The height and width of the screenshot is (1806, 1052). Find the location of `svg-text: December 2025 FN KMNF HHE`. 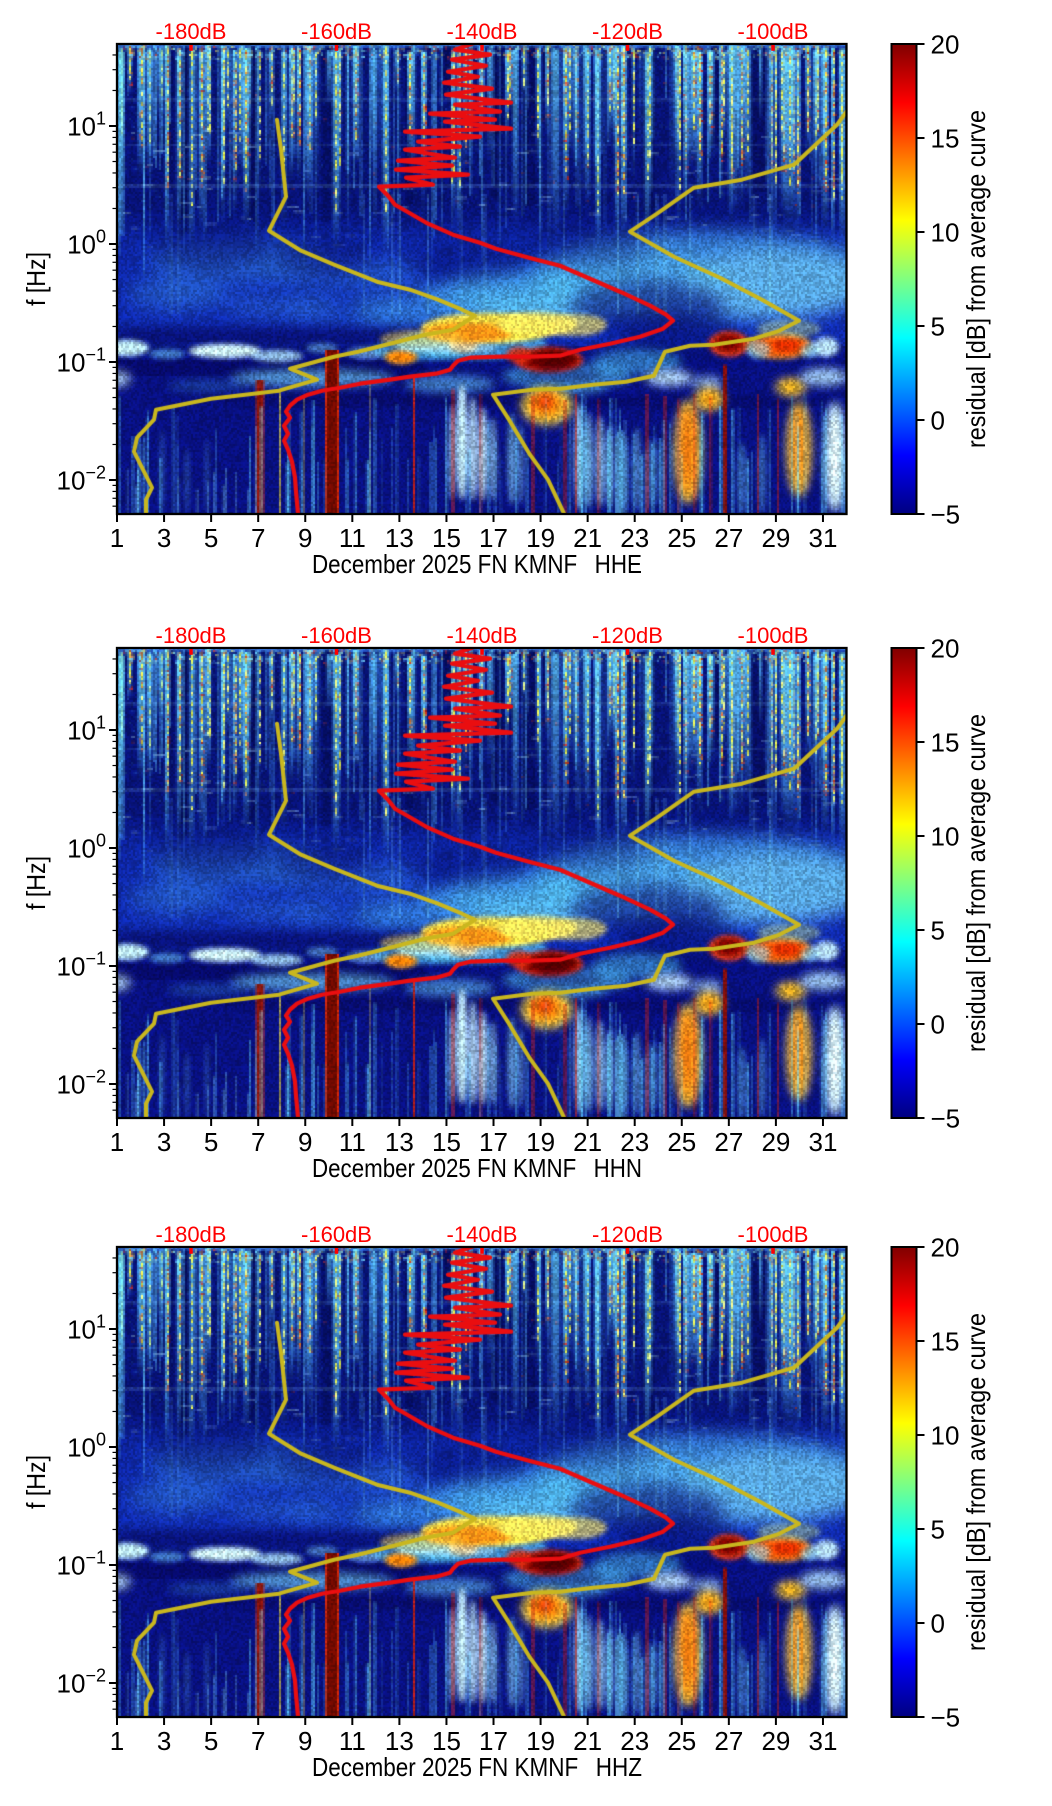

svg-text: December 2025 FN KMNF HHE is located at coordinates (477, 564).